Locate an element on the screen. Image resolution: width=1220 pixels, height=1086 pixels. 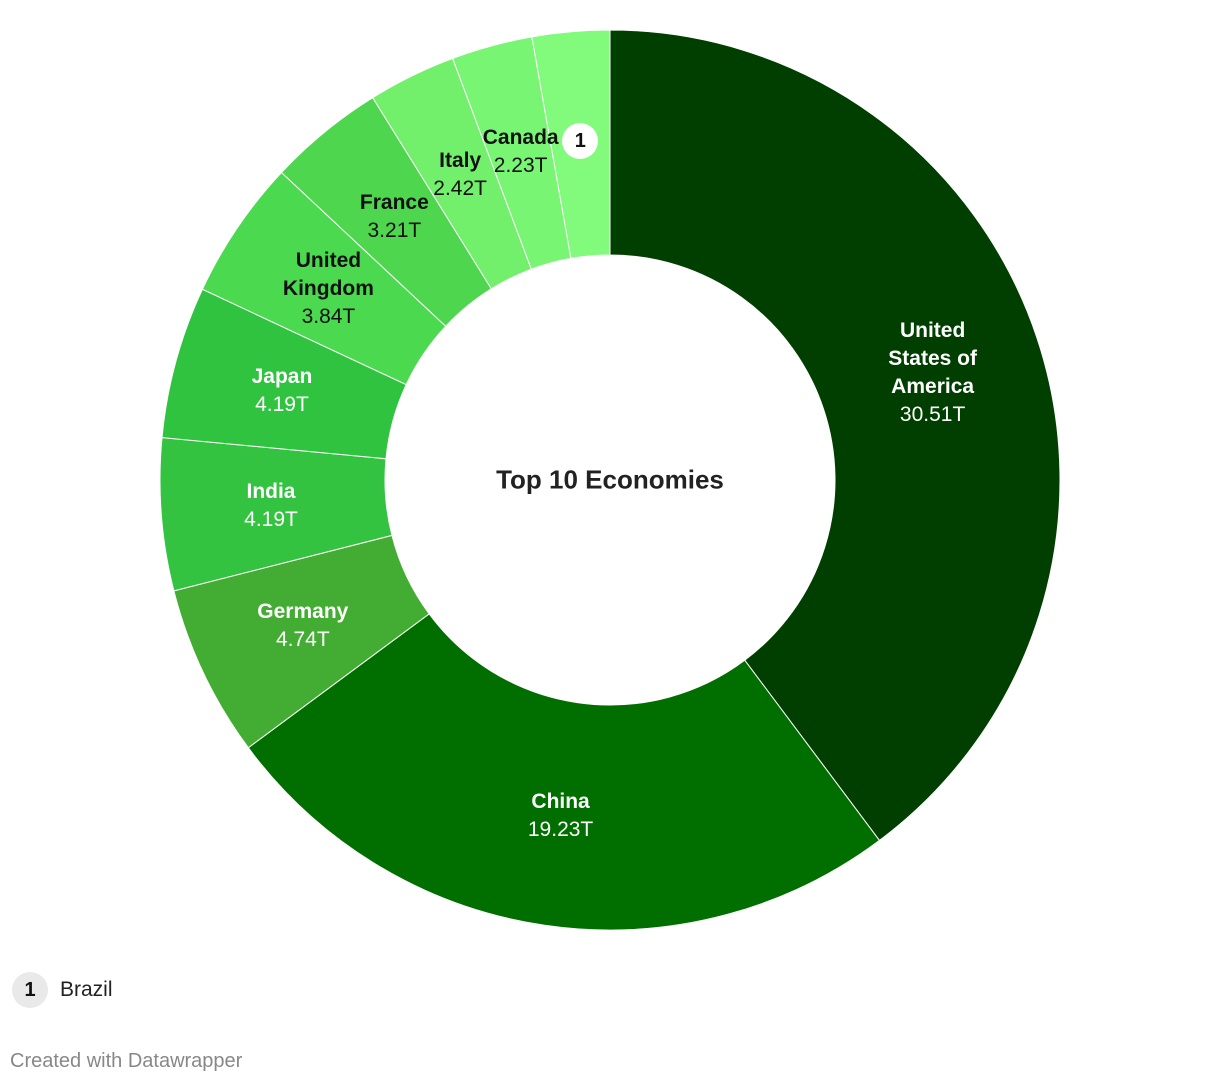
slice-value: 19.23T is located at coordinates (560, 830).